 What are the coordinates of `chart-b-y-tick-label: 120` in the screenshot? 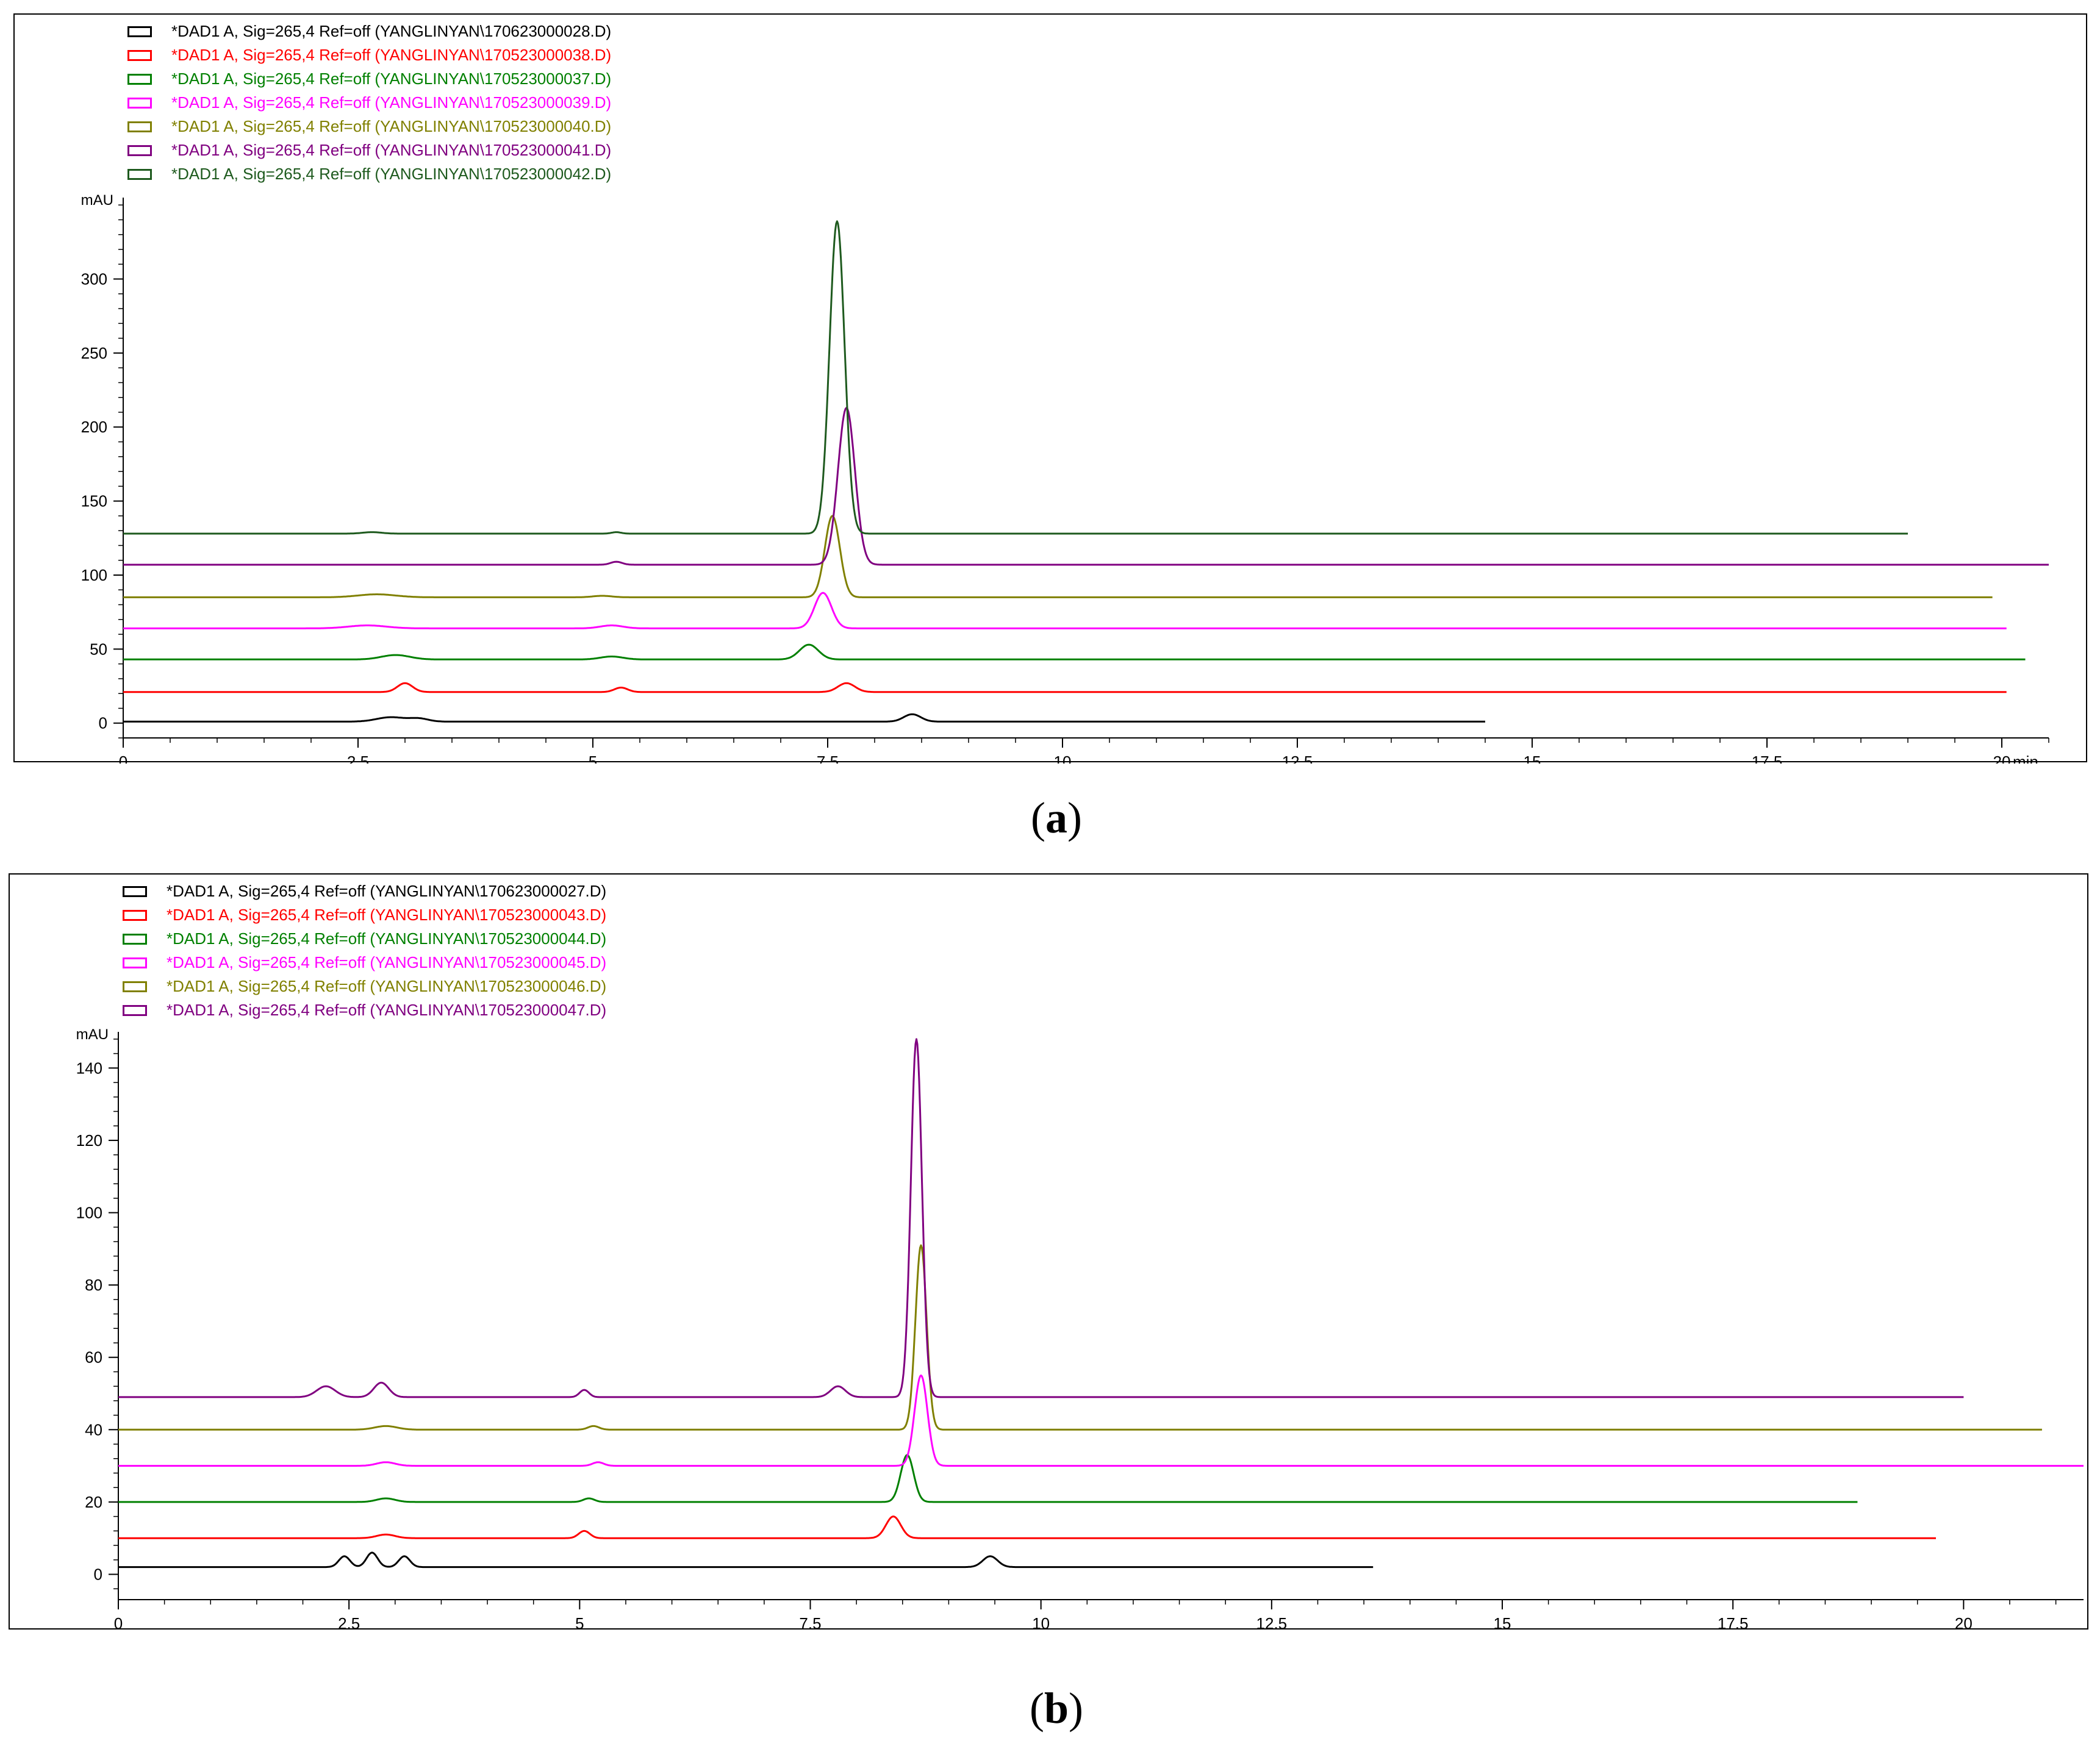 It's located at (89, 1140).